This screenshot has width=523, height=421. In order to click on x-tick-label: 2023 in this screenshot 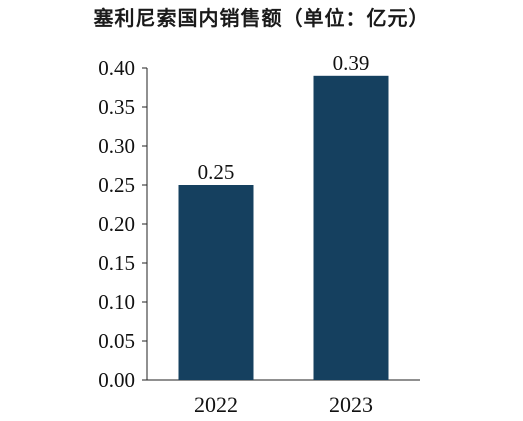, I will do `click(351, 404)`.